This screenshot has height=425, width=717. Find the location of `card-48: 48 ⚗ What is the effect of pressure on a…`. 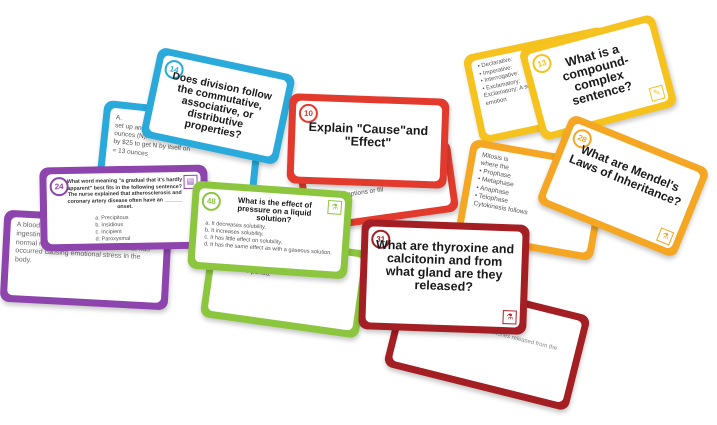

card-48: 48 ⚗ What is the effect of pressure on a… is located at coordinates (270, 230).